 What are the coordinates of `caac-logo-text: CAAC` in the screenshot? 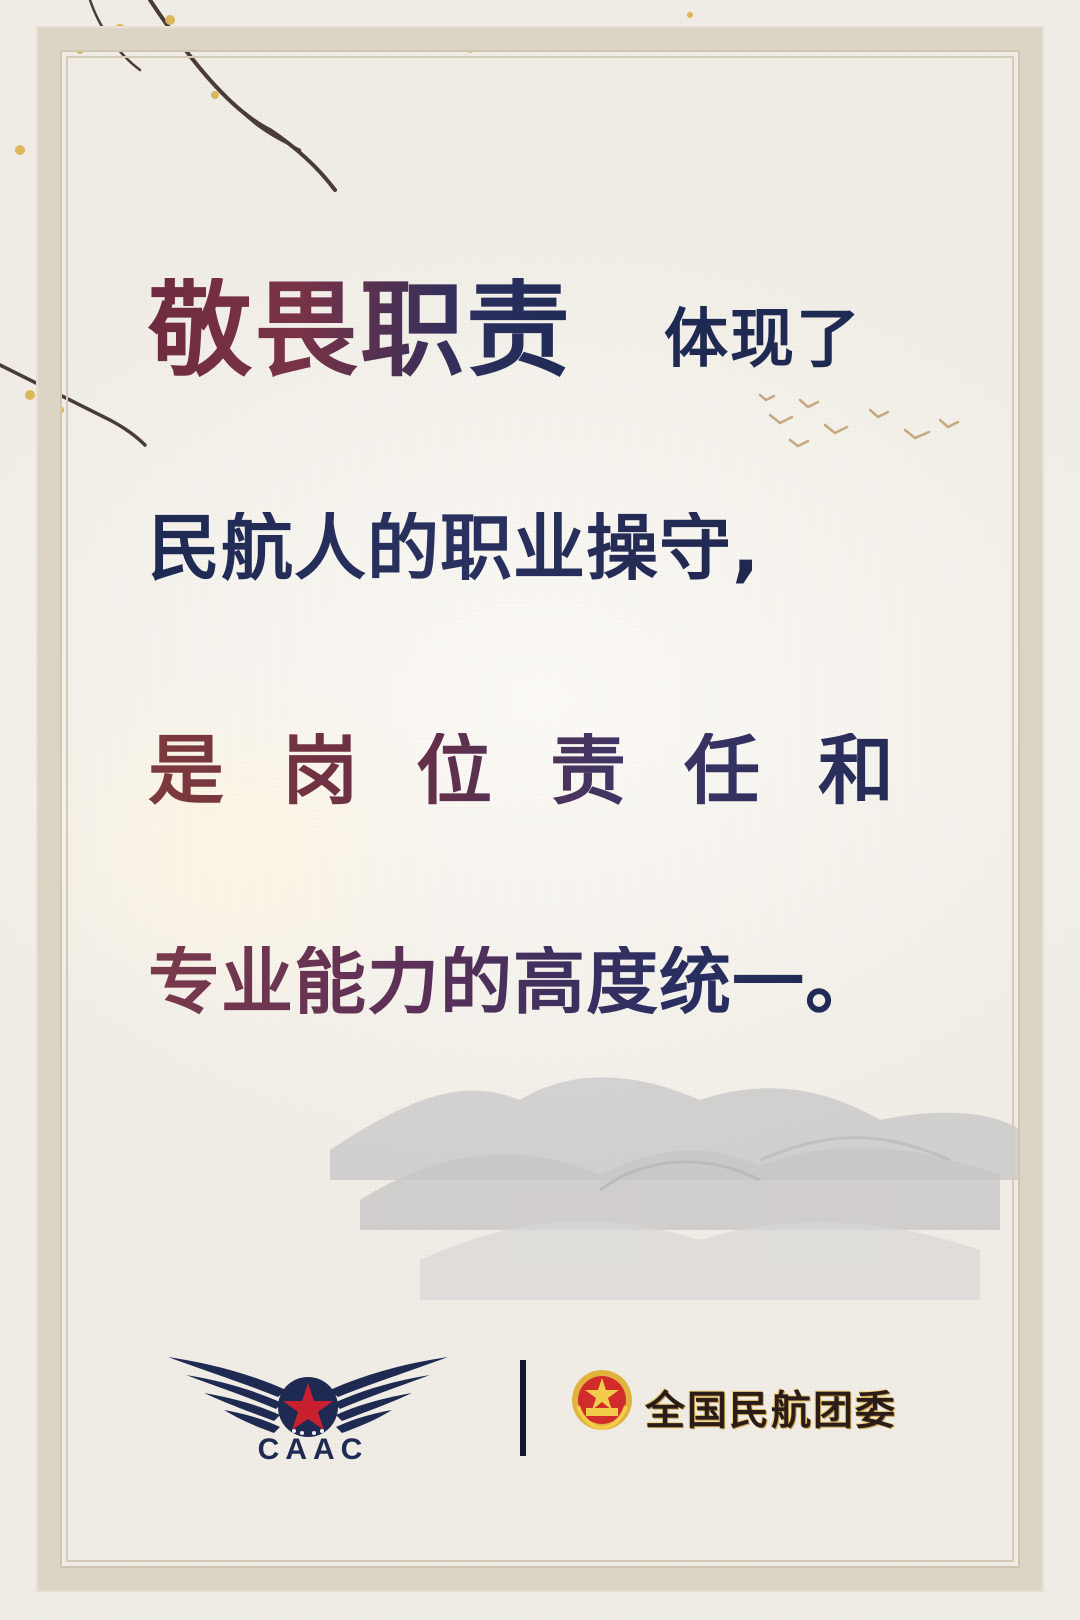 It's located at (313, 1449).